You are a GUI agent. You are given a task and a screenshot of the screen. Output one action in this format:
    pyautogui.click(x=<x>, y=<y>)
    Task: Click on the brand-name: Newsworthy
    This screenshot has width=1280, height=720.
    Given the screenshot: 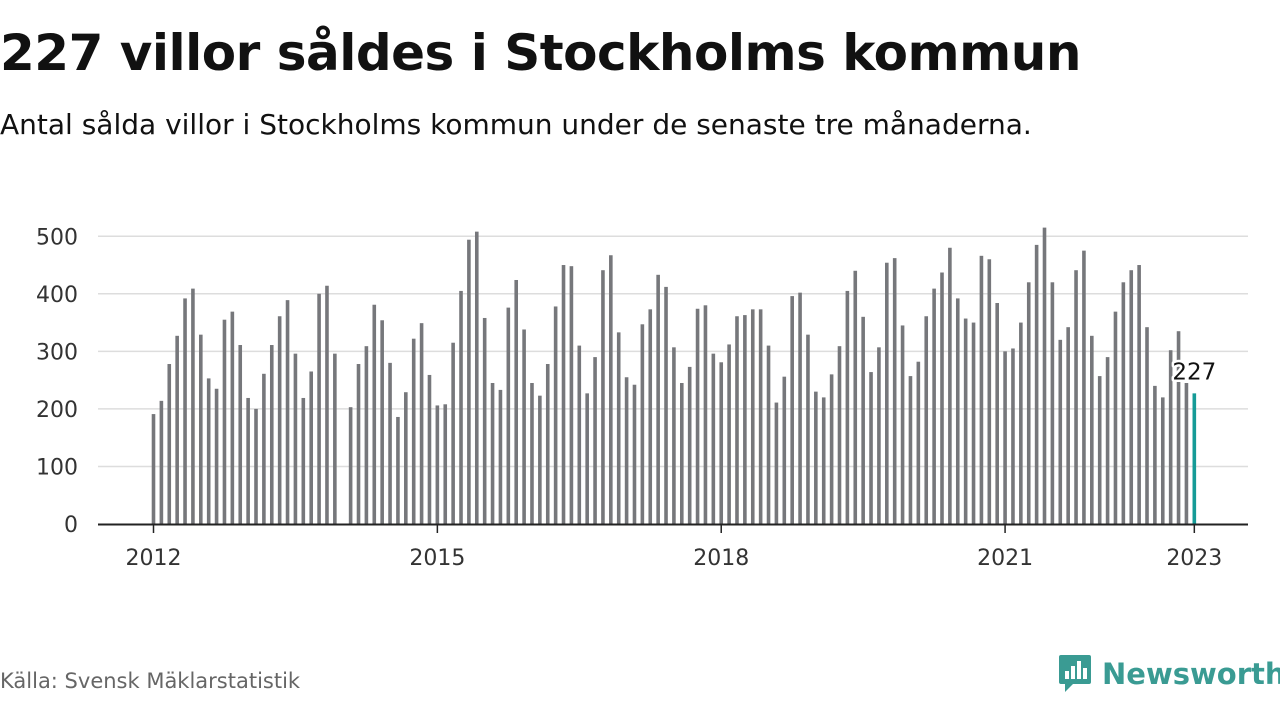 What is the action you would take?
    pyautogui.click(x=1191, y=674)
    